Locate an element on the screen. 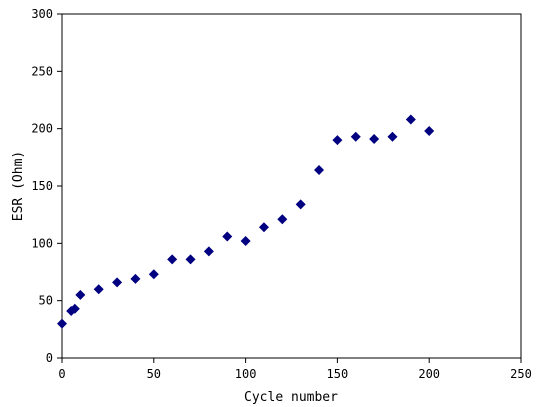 The height and width of the screenshot is (407, 550). y-tick-label: 200 is located at coordinates (42, 129).